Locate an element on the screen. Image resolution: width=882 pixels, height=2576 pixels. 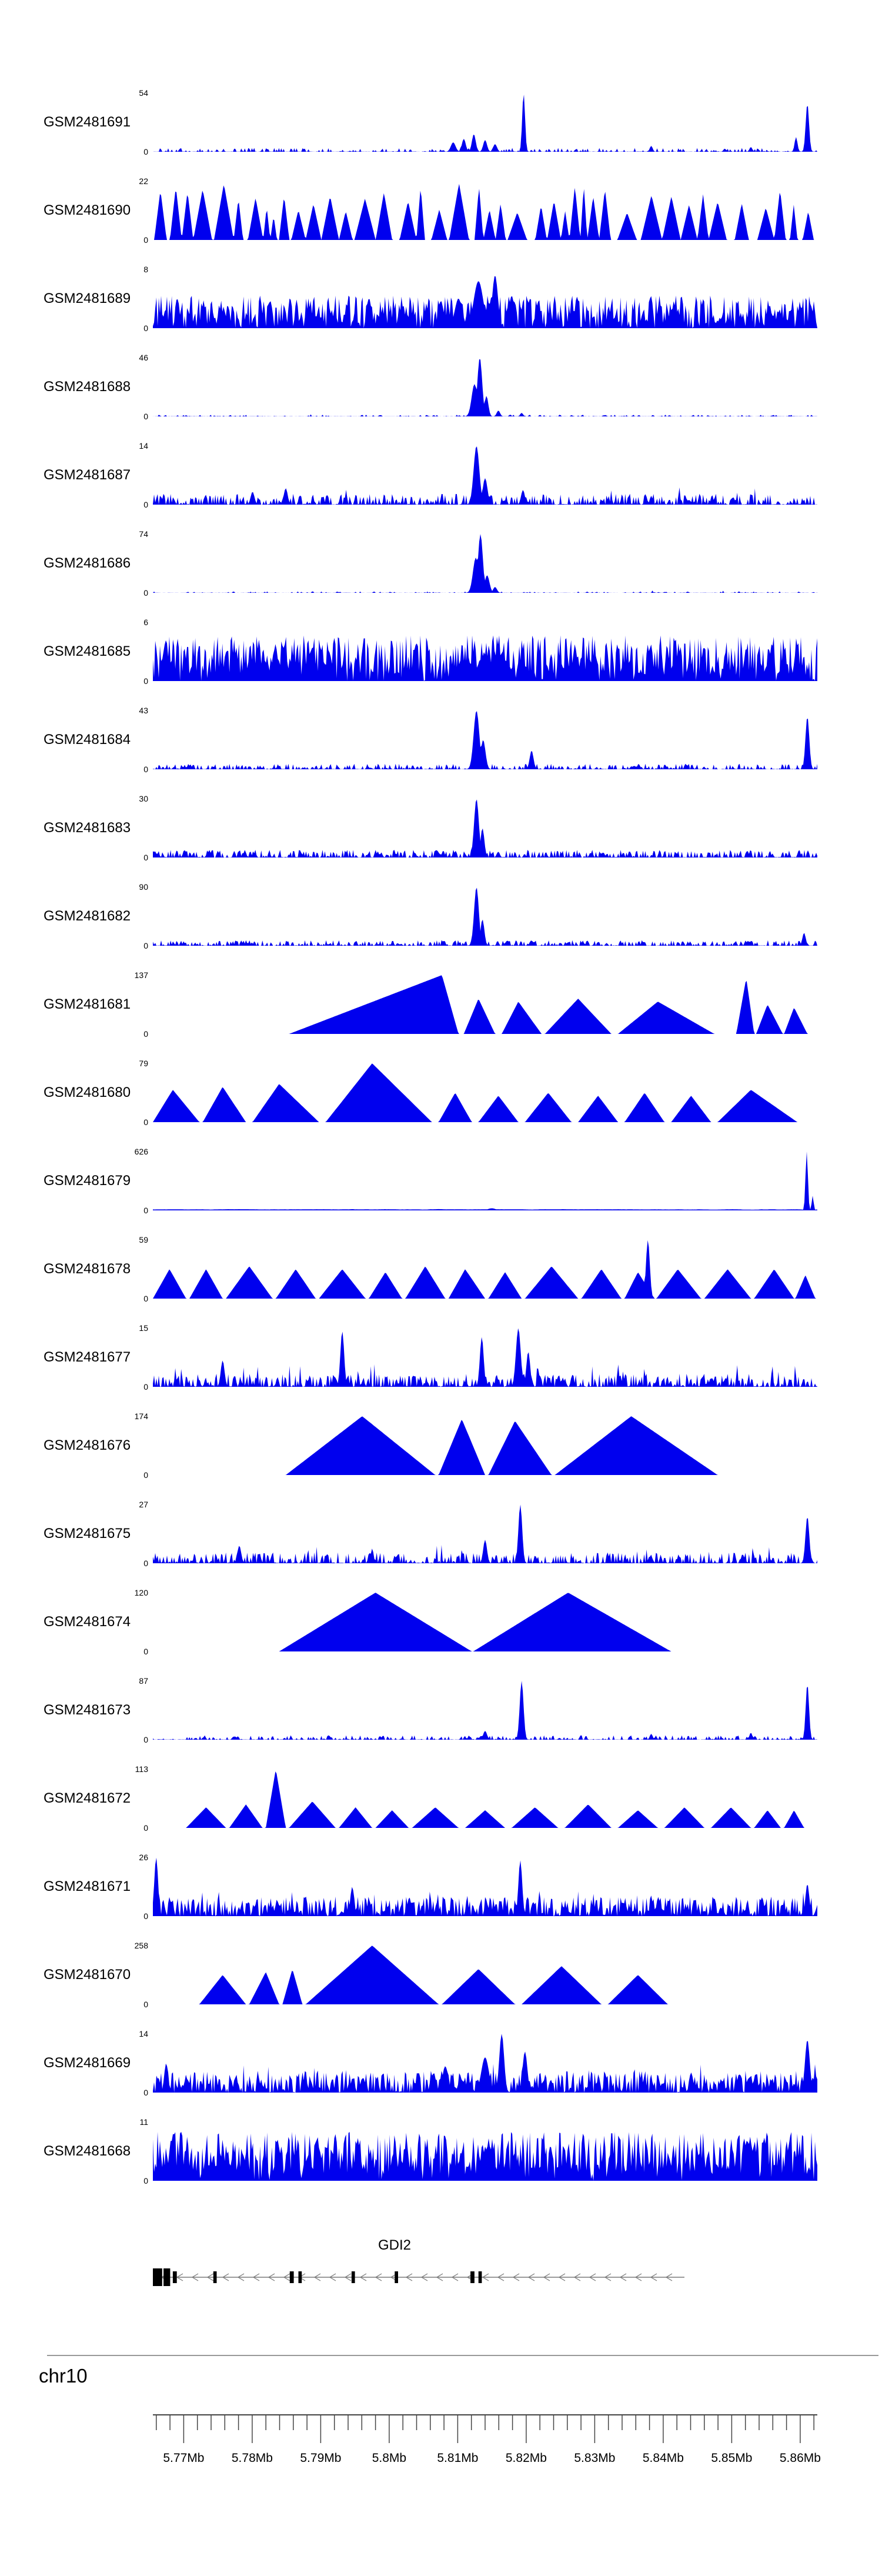
track-sample-label: GSM2481675 is located at coordinates (87, 1533).